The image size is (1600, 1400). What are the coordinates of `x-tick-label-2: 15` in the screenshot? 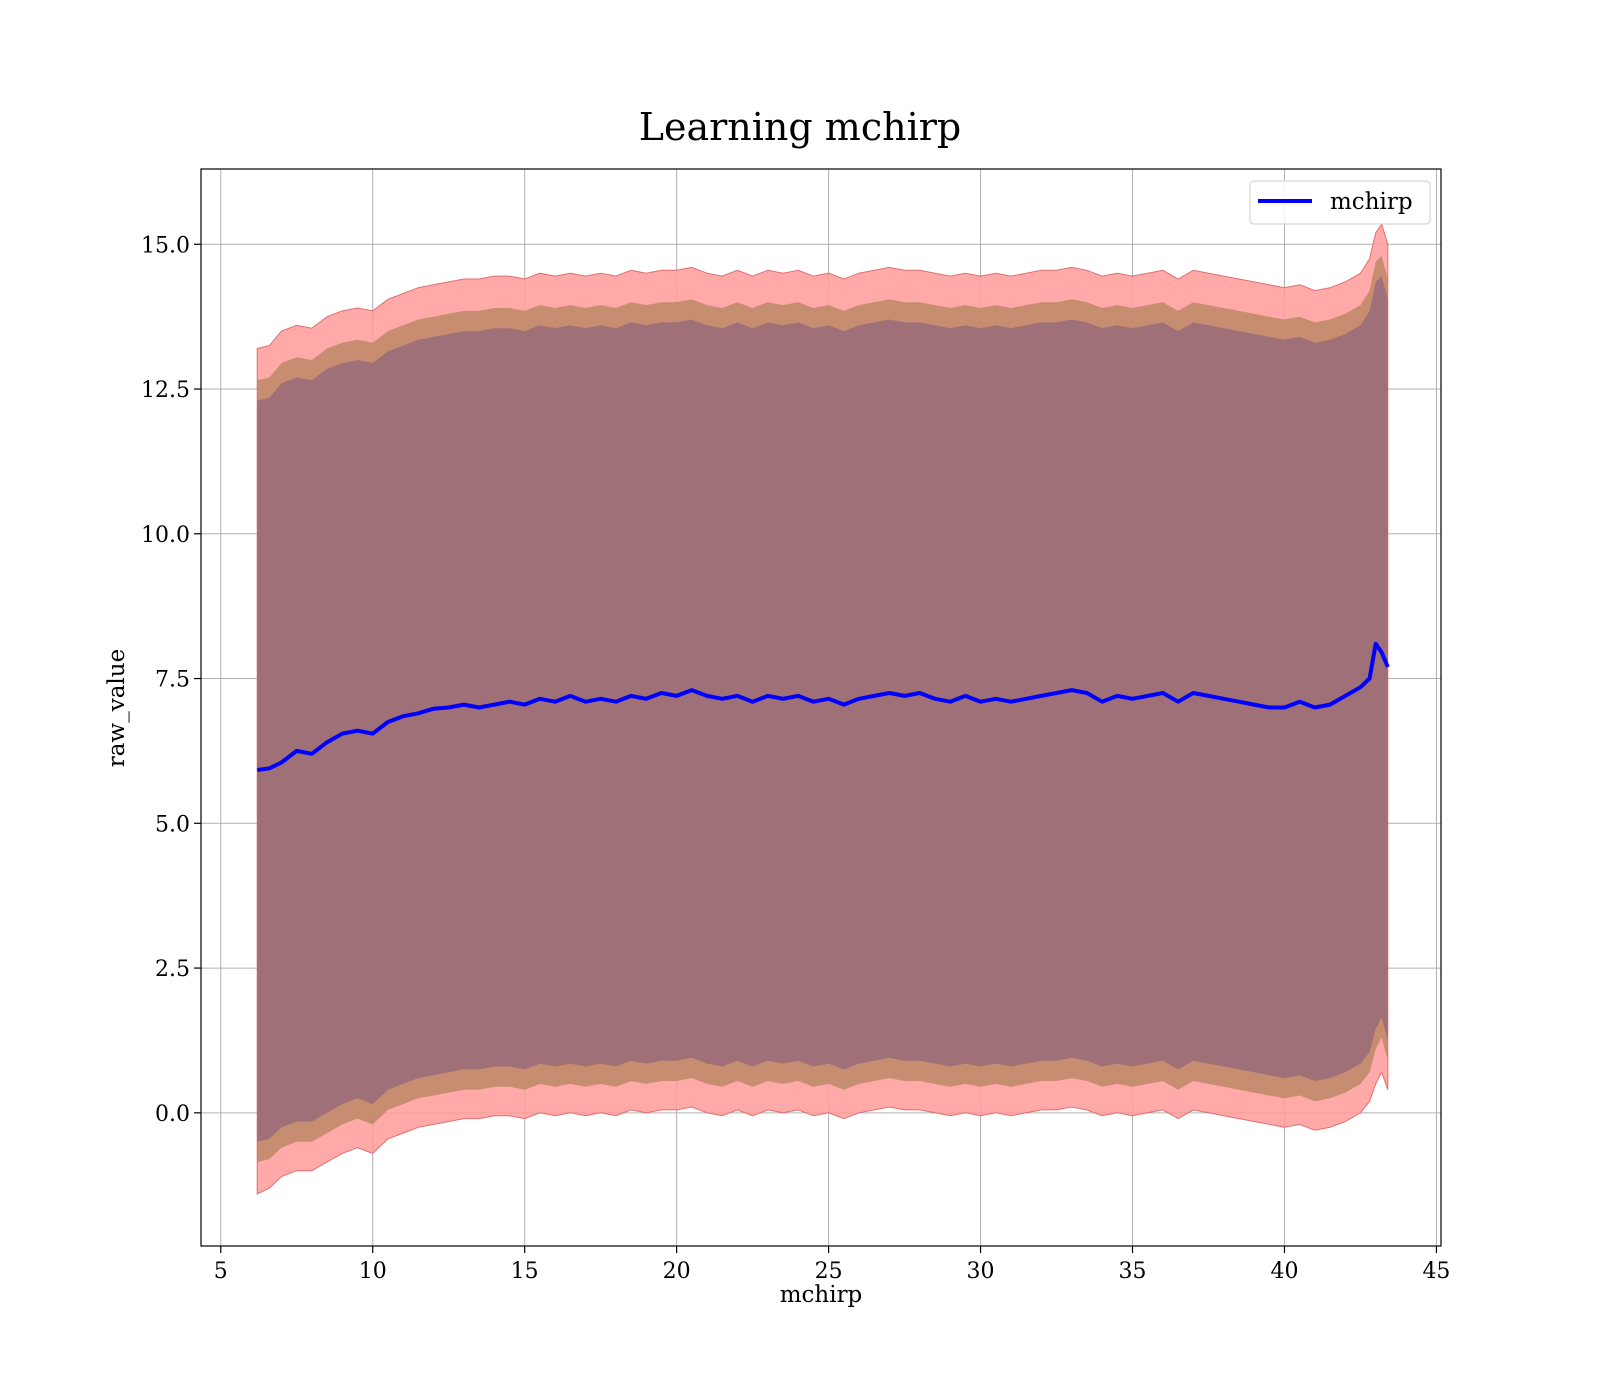 It's located at (525, 1271).